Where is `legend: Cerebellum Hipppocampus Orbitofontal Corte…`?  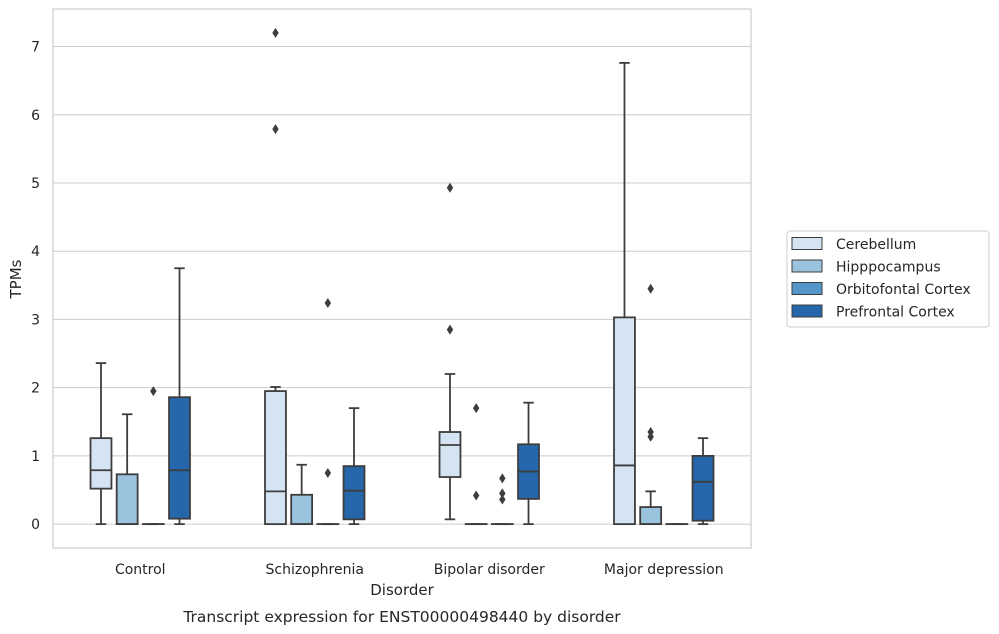 legend: Cerebellum Hipppocampus Orbitofontal Corte… is located at coordinates (888, 279).